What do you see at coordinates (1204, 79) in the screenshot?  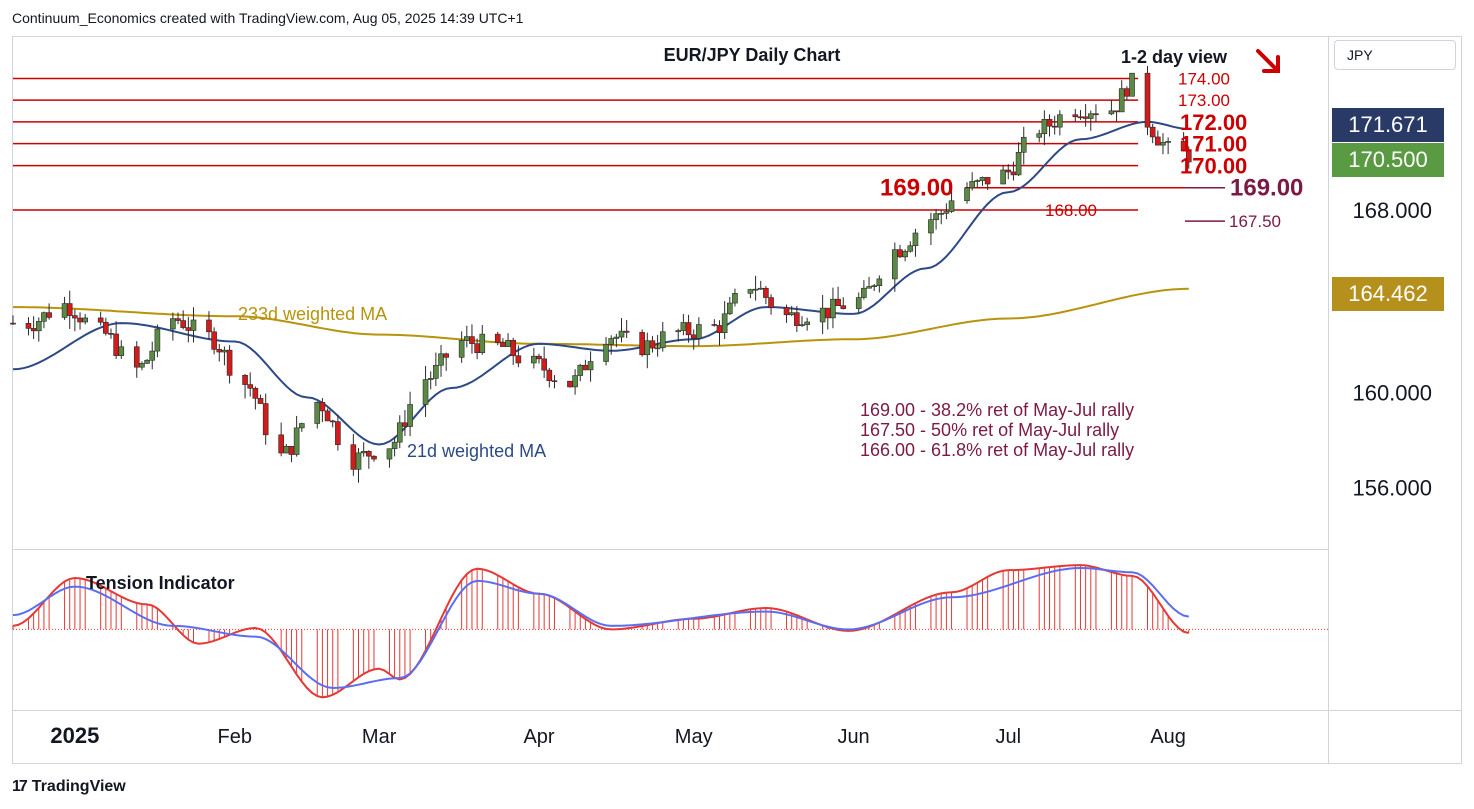 I see `resistance-label-174-00: 174.00` at bounding box center [1204, 79].